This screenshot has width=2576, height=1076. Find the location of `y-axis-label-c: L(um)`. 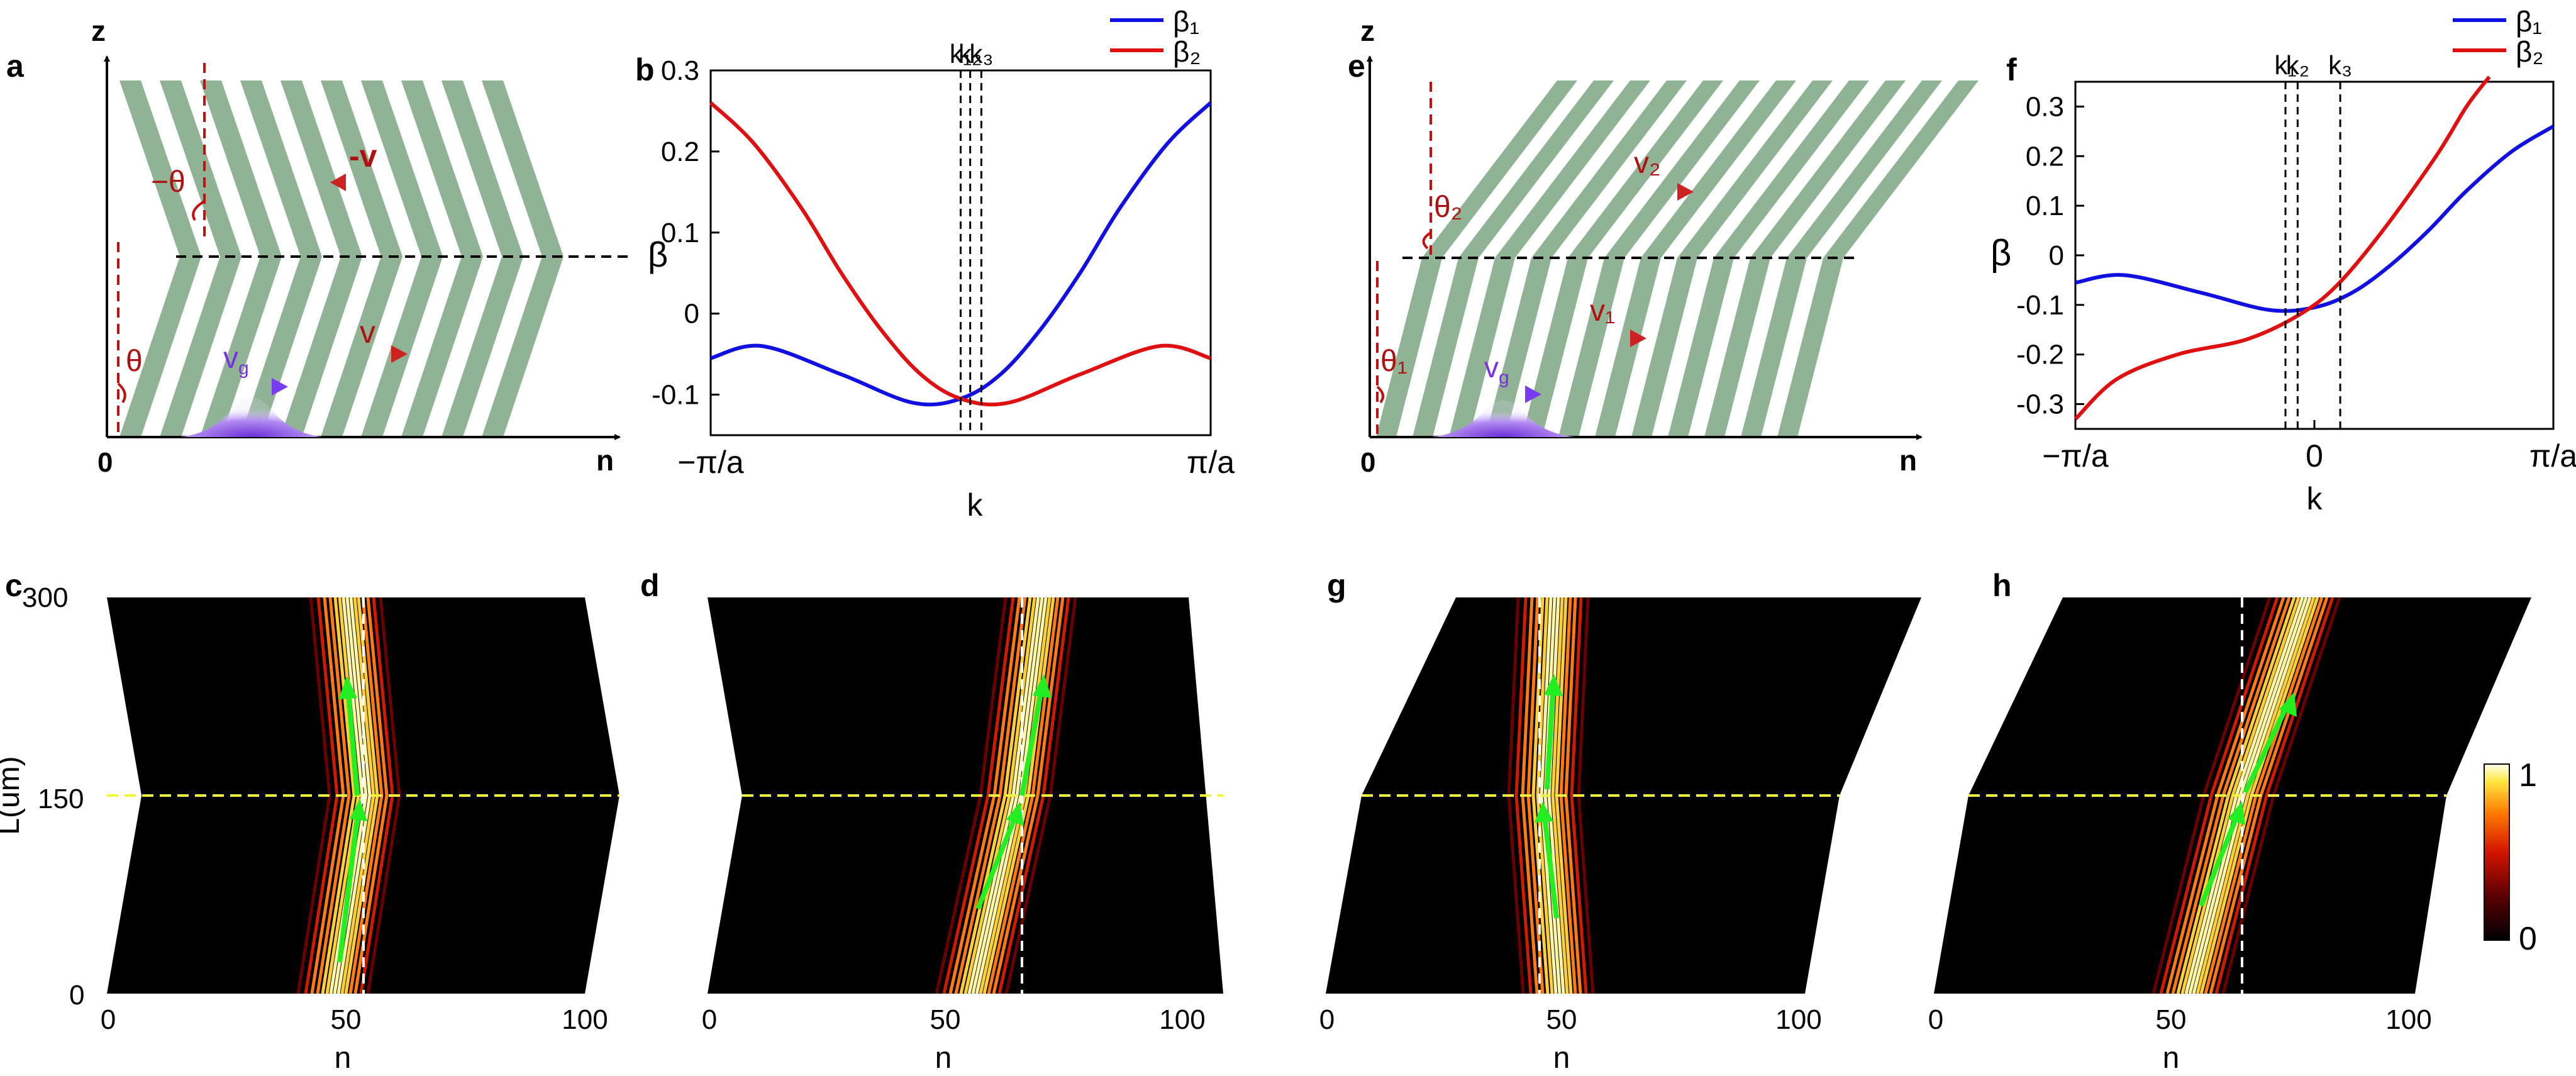

y-axis-label-c: L(um) is located at coordinates (13, 795).